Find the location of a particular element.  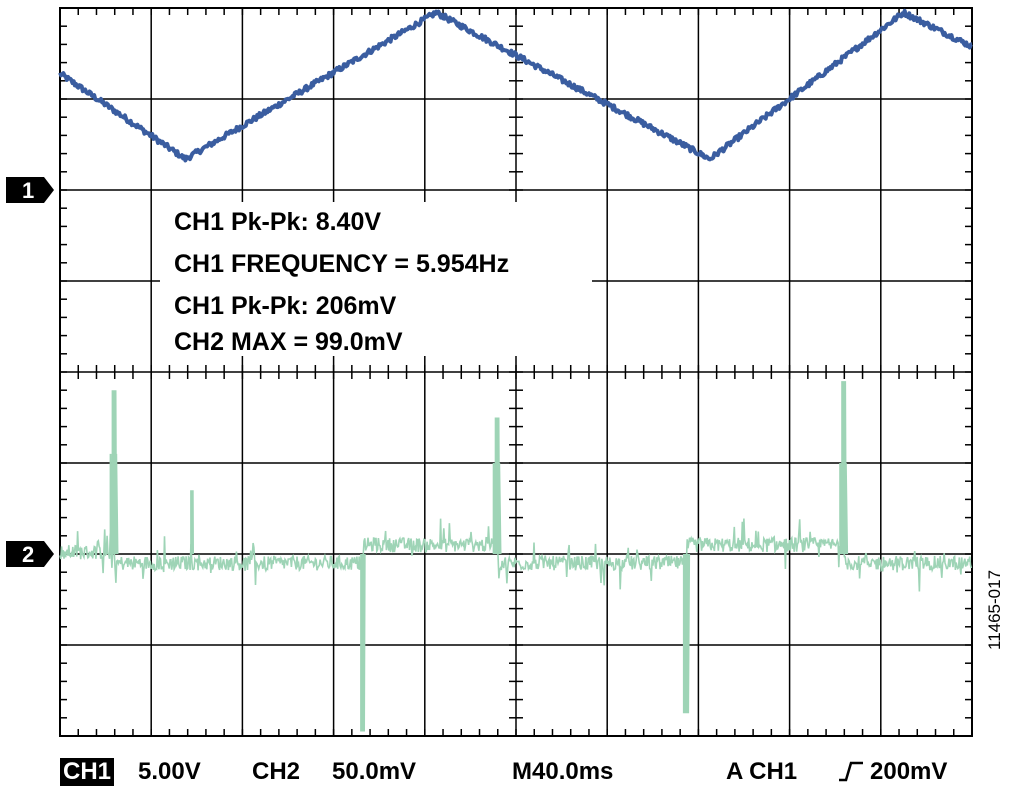

status-bar: CH1 5.00V CH2 50.0mV M40.0ms A CH1 200mV is located at coordinates (512, 772).